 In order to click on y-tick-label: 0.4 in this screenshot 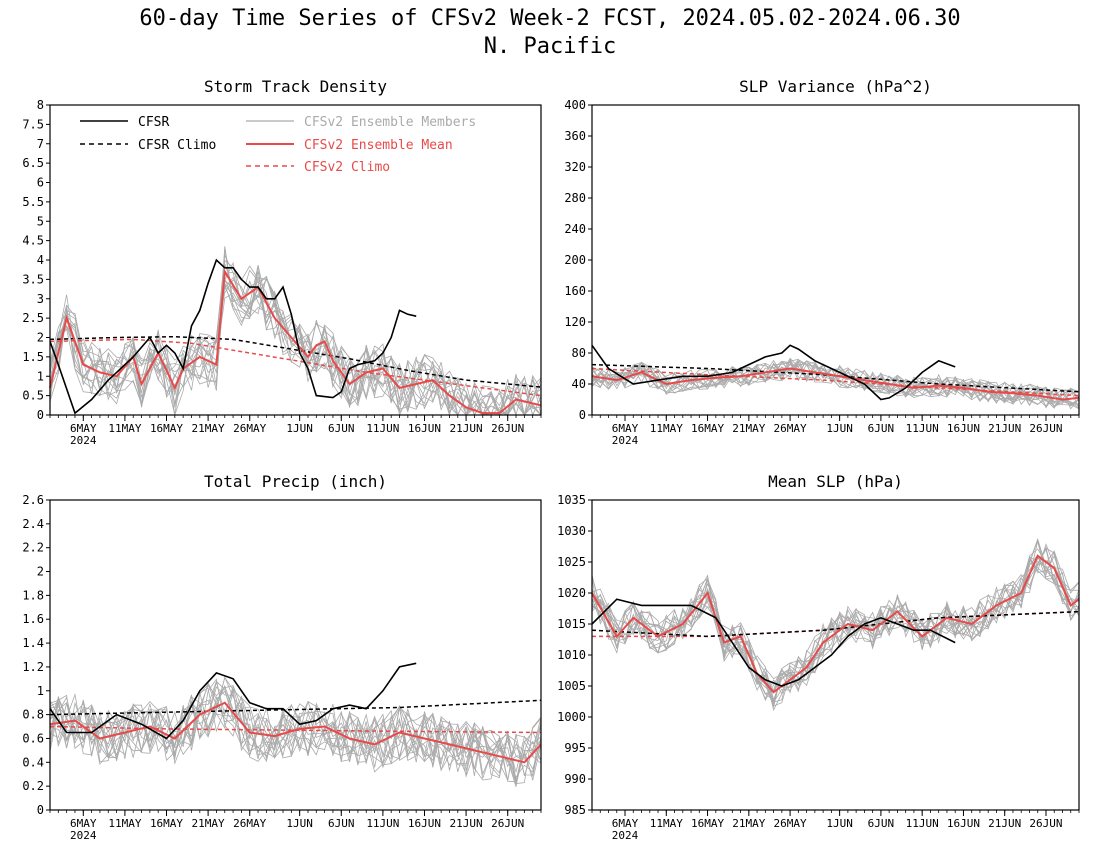, I will do `click(33, 762)`.